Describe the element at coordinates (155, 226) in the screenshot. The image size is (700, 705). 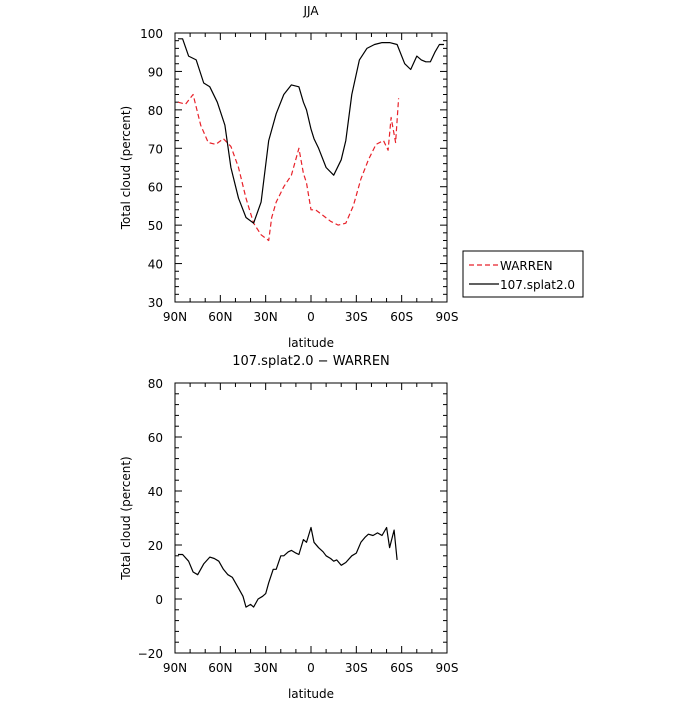
I see `top-y-tick-label: 50` at that location.